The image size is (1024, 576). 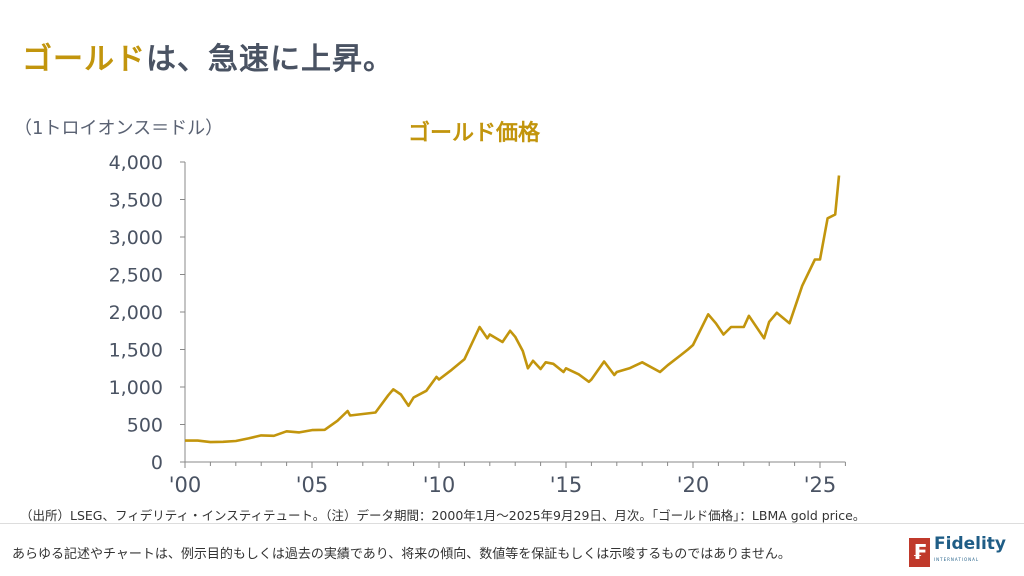 What do you see at coordinates (439, 485) in the screenshot?
I see `x-tick-label: '10` at bounding box center [439, 485].